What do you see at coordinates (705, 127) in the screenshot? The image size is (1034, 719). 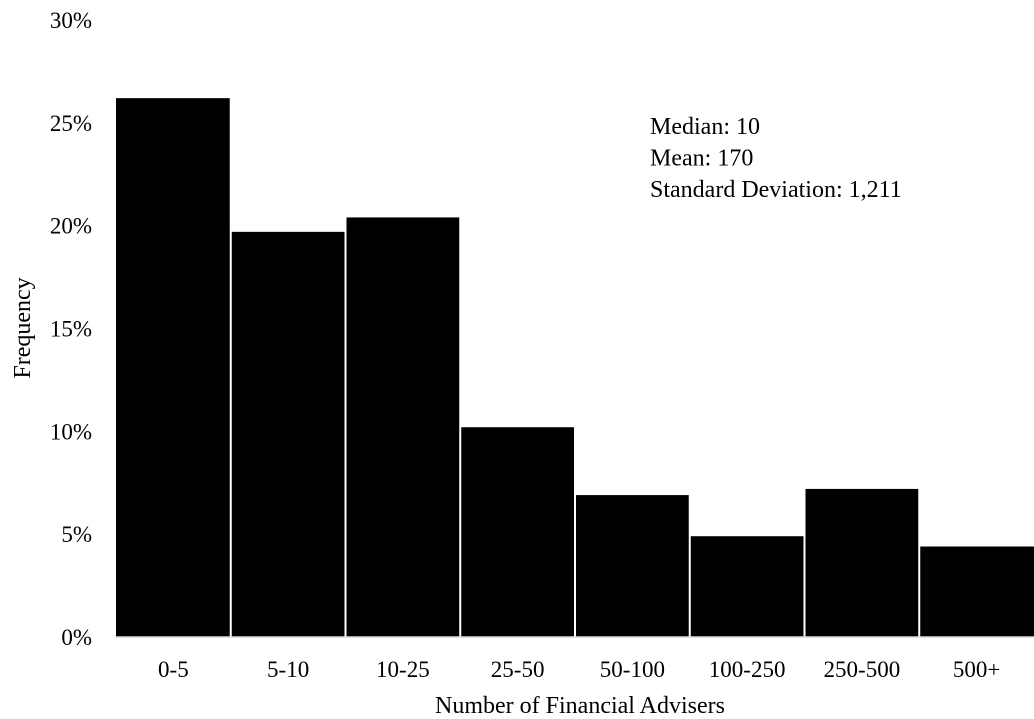 I see `annotation-line: Median: 10` at bounding box center [705, 127].